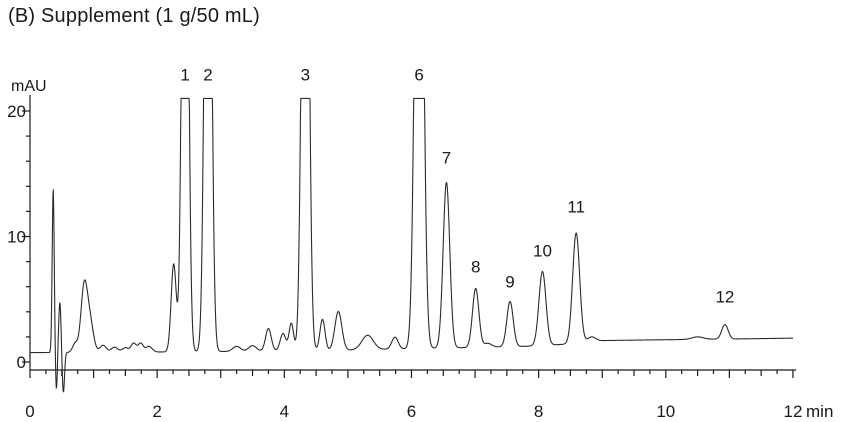 This screenshot has height=422, width=842. Describe the element at coordinates (418, 75) in the screenshot. I see `peak-label-6: 6` at that location.